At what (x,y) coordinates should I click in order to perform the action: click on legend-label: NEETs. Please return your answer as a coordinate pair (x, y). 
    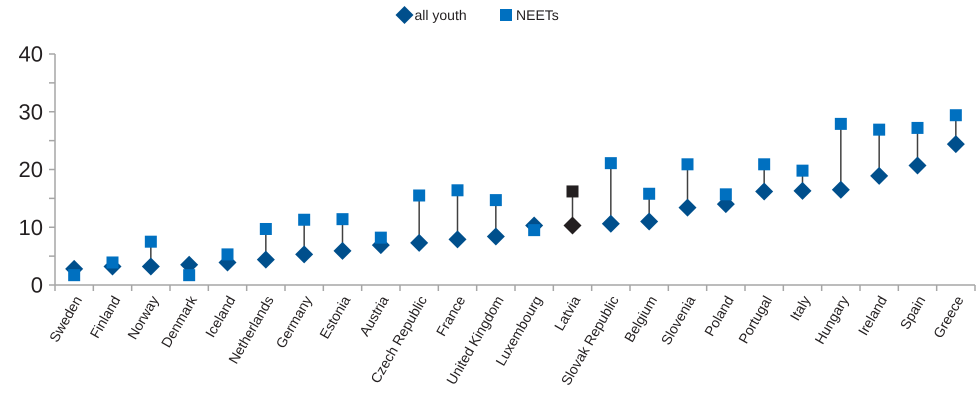
    Looking at the image, I should click on (537, 14).